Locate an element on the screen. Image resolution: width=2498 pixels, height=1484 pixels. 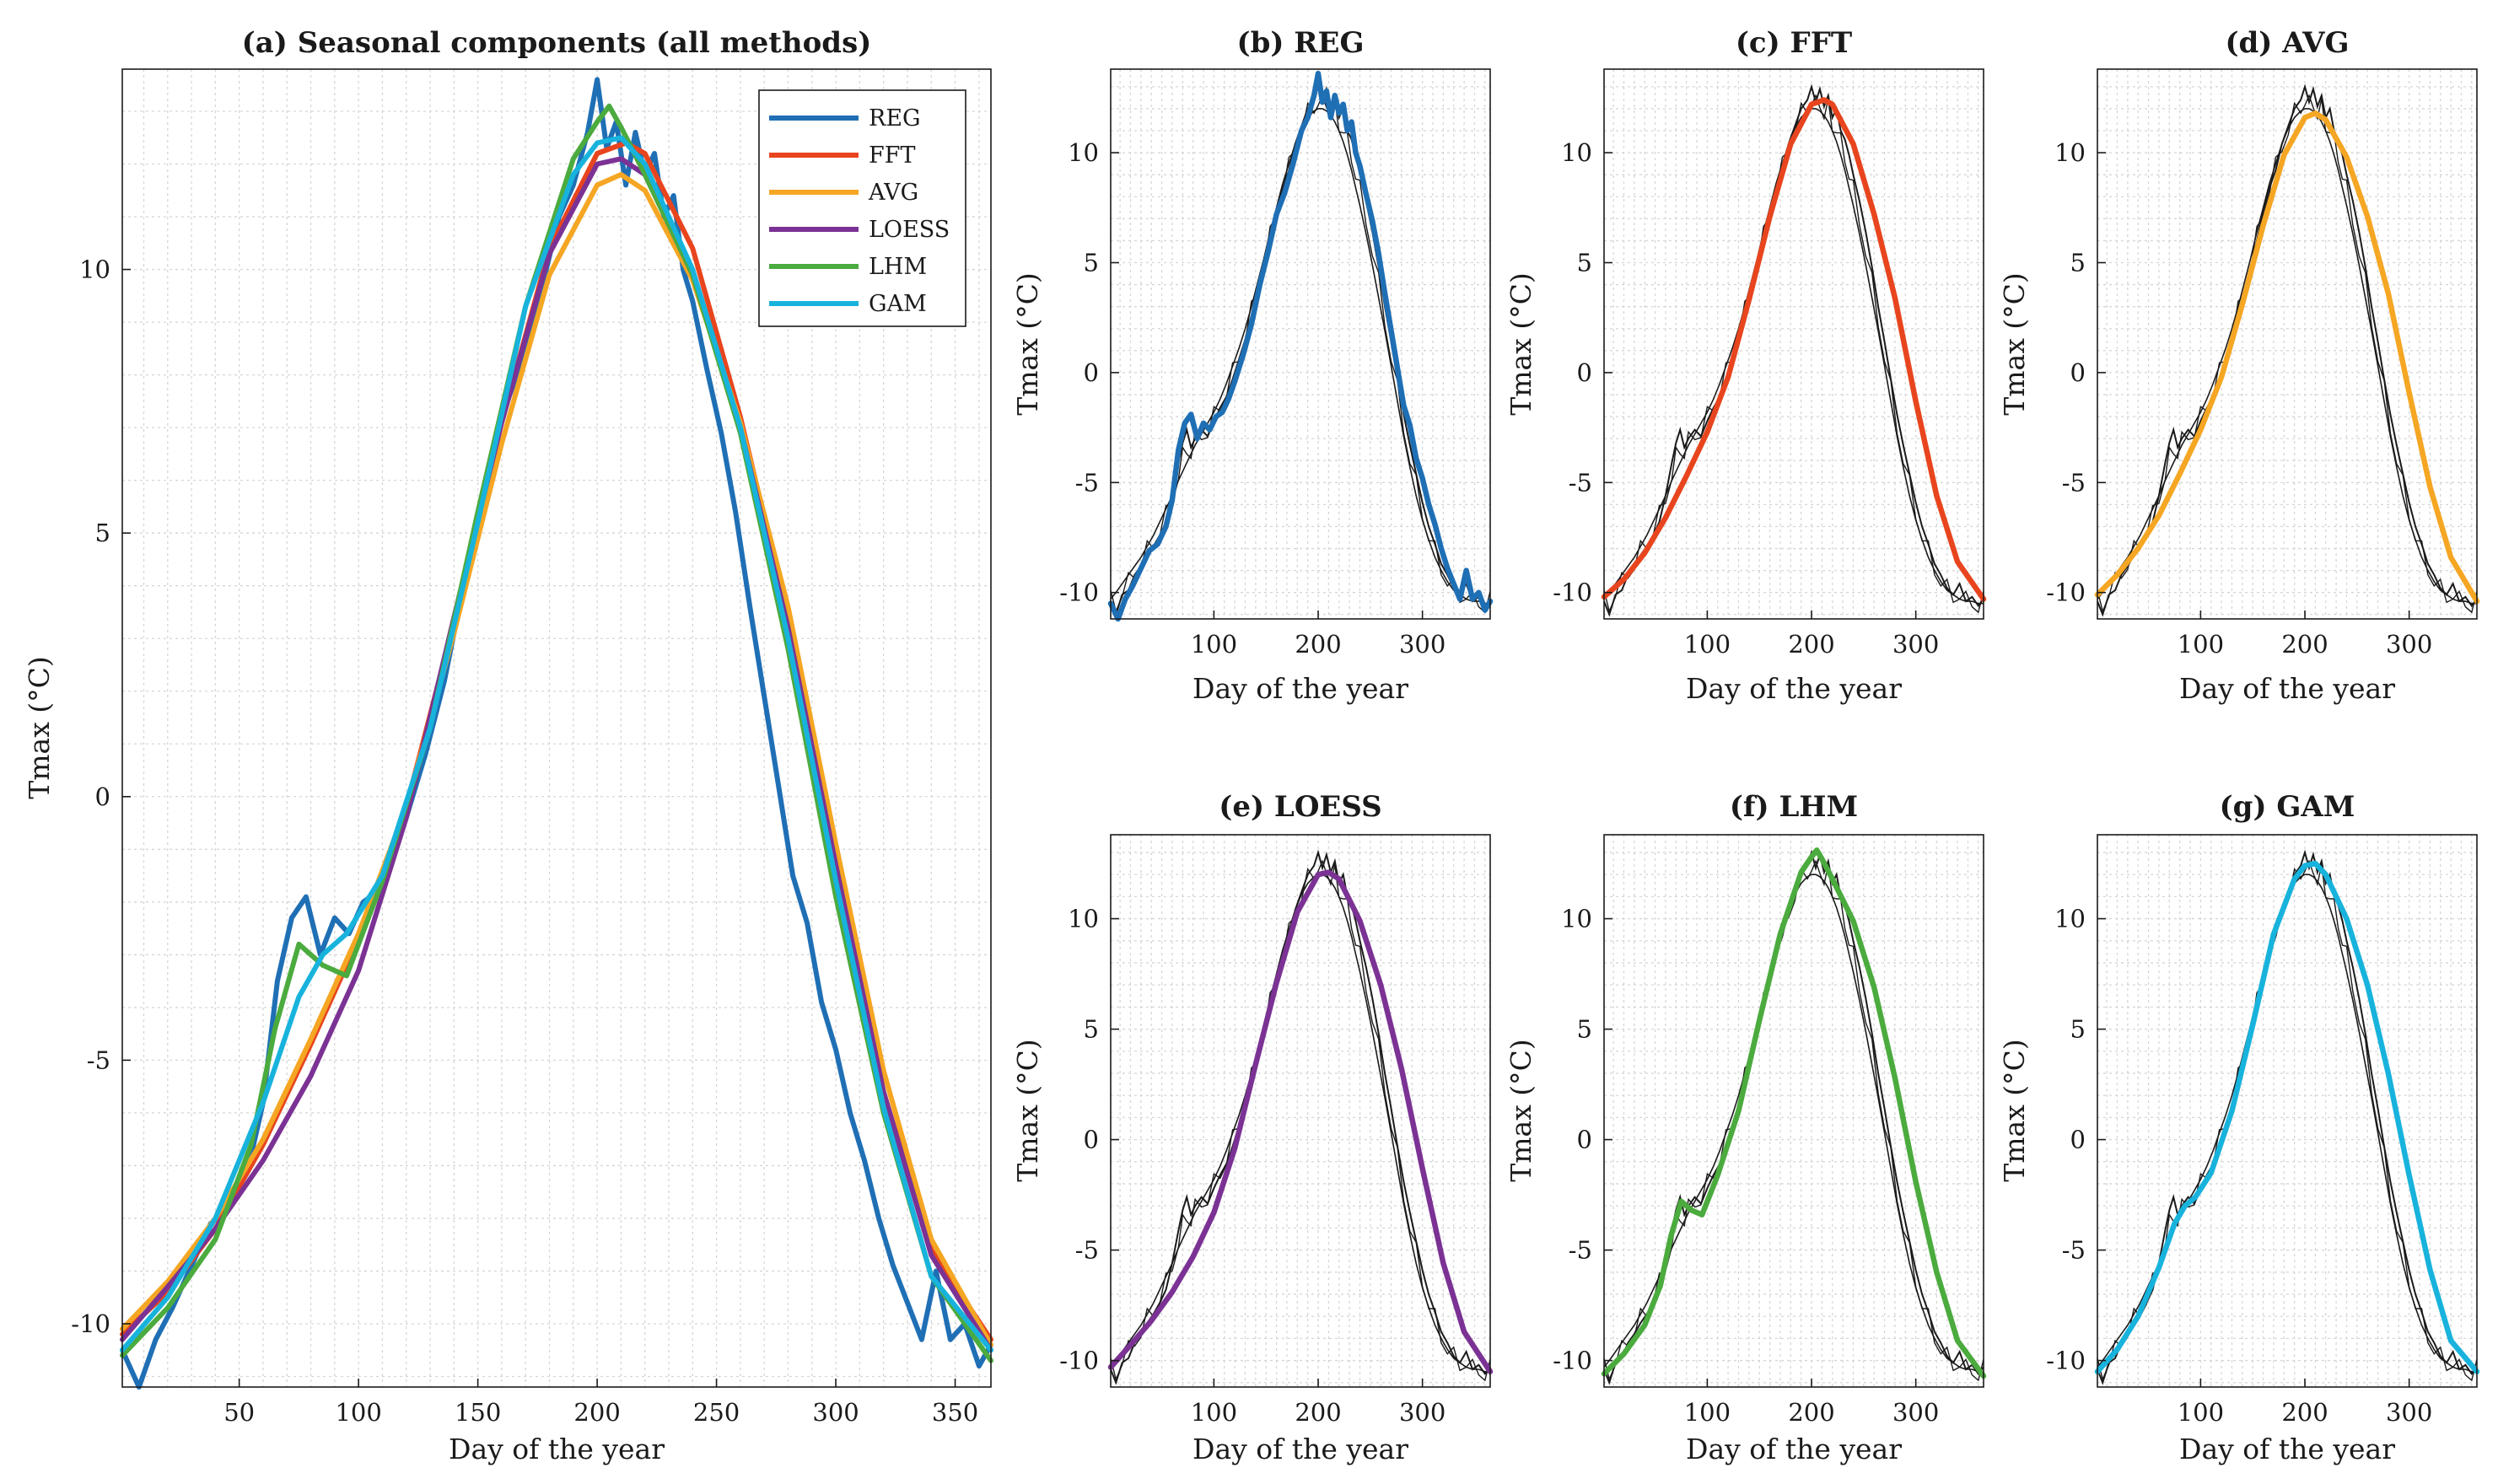
panel-a-ylabel: Tmax (°C) is located at coordinates (39, 727).